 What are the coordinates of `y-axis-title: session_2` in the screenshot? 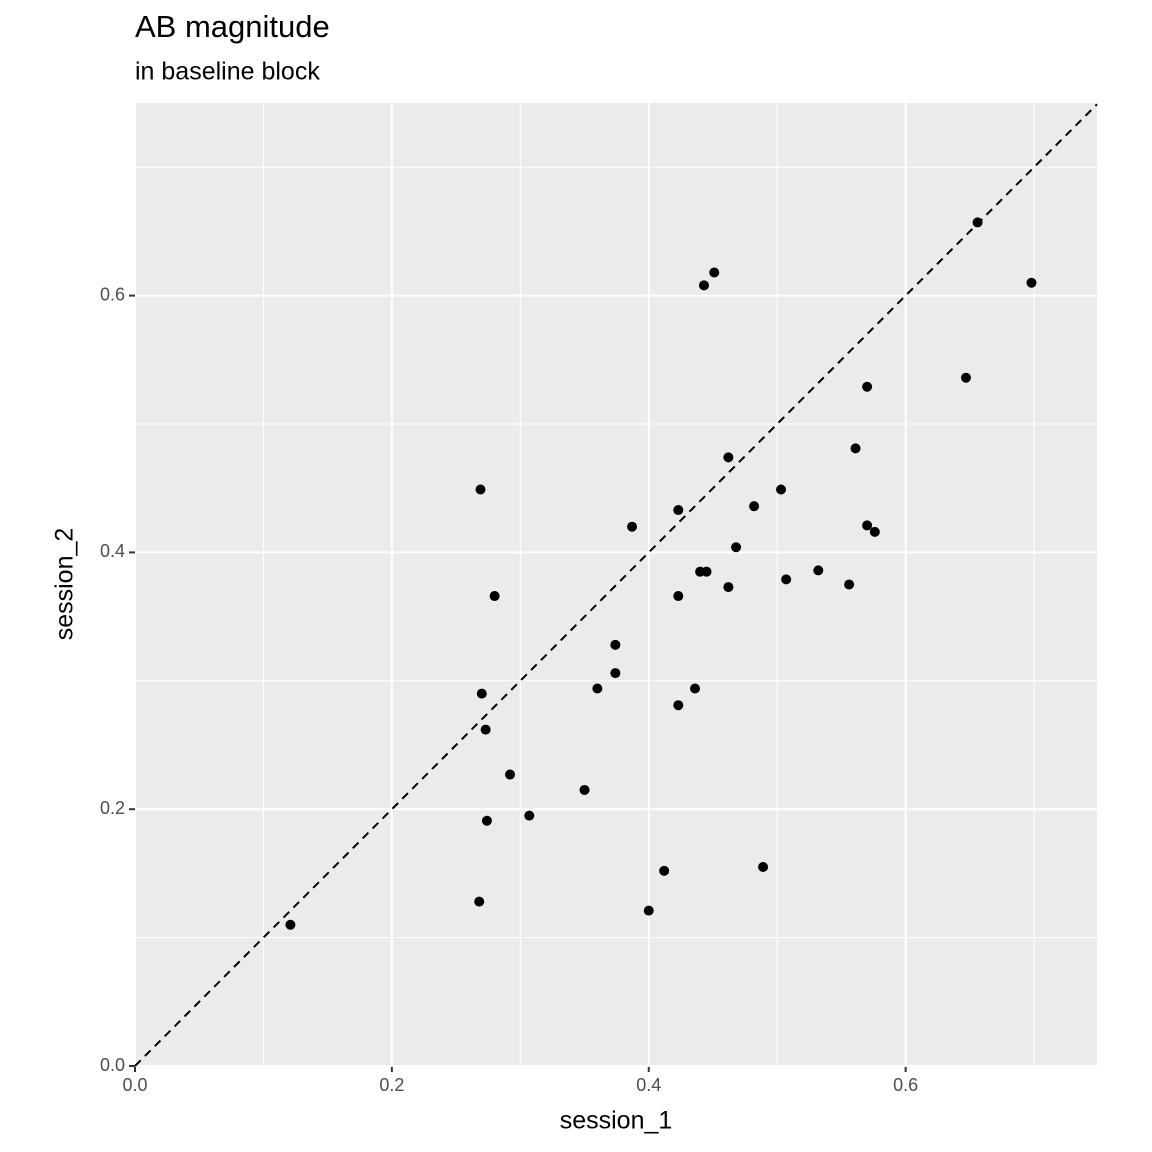 It's located at (65, 584).